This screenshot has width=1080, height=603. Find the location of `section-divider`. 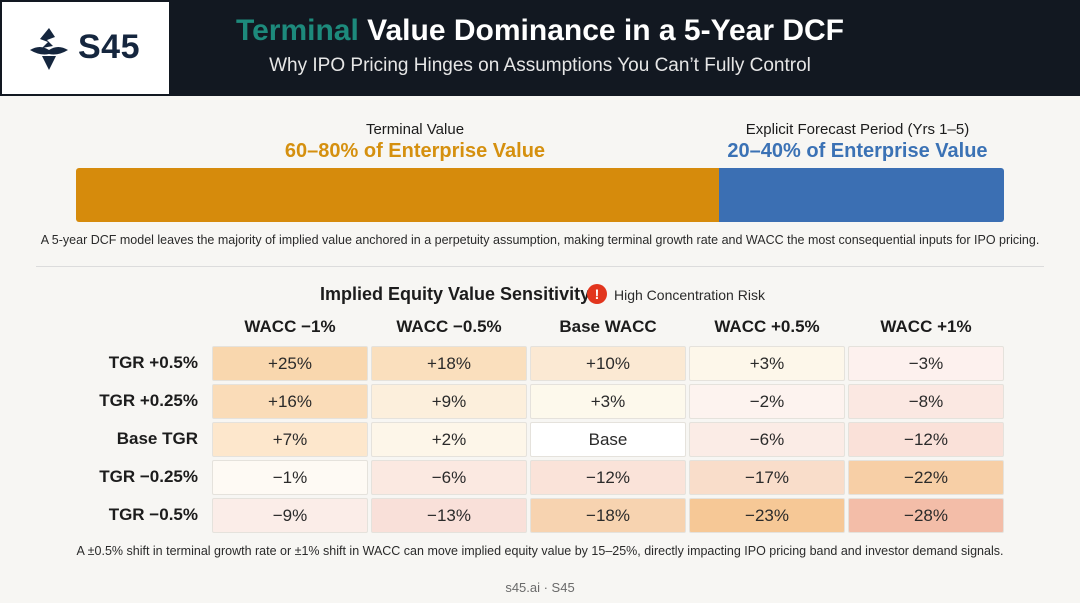

section-divider is located at coordinates (540, 266).